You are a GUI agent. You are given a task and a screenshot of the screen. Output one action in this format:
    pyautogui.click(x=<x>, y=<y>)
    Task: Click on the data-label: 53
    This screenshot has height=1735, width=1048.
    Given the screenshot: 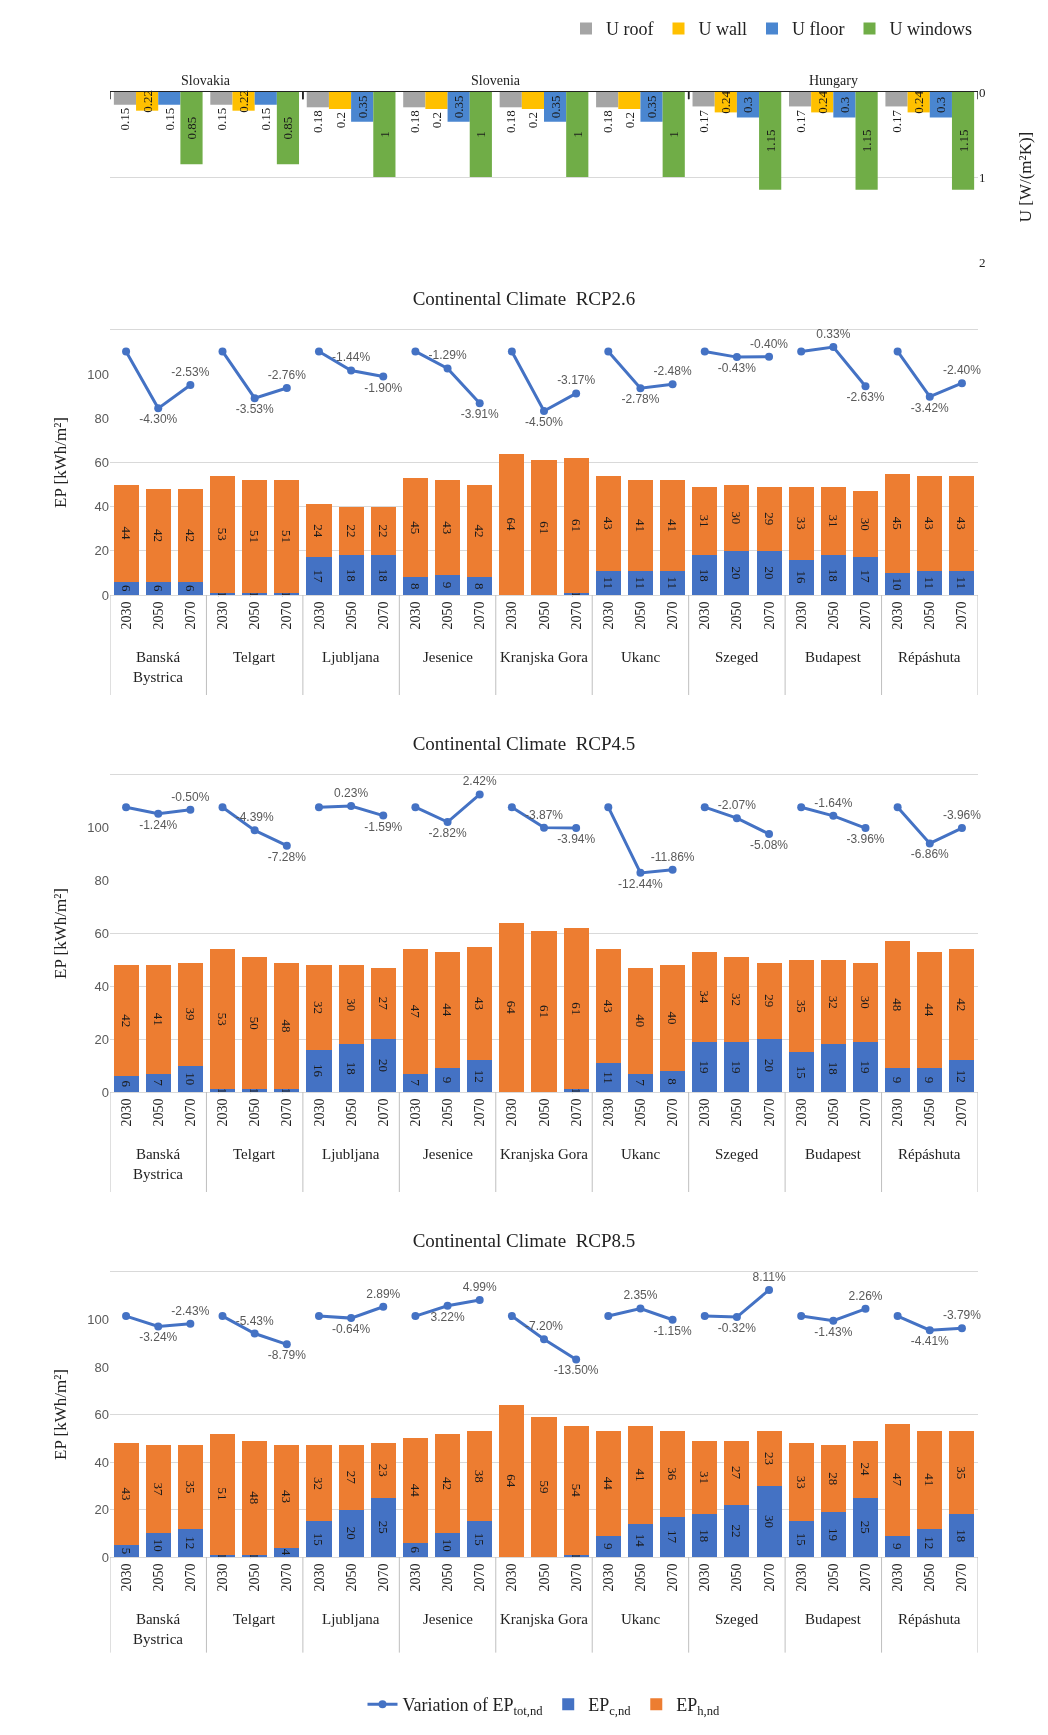 What is the action you would take?
    pyautogui.click(x=223, y=534)
    